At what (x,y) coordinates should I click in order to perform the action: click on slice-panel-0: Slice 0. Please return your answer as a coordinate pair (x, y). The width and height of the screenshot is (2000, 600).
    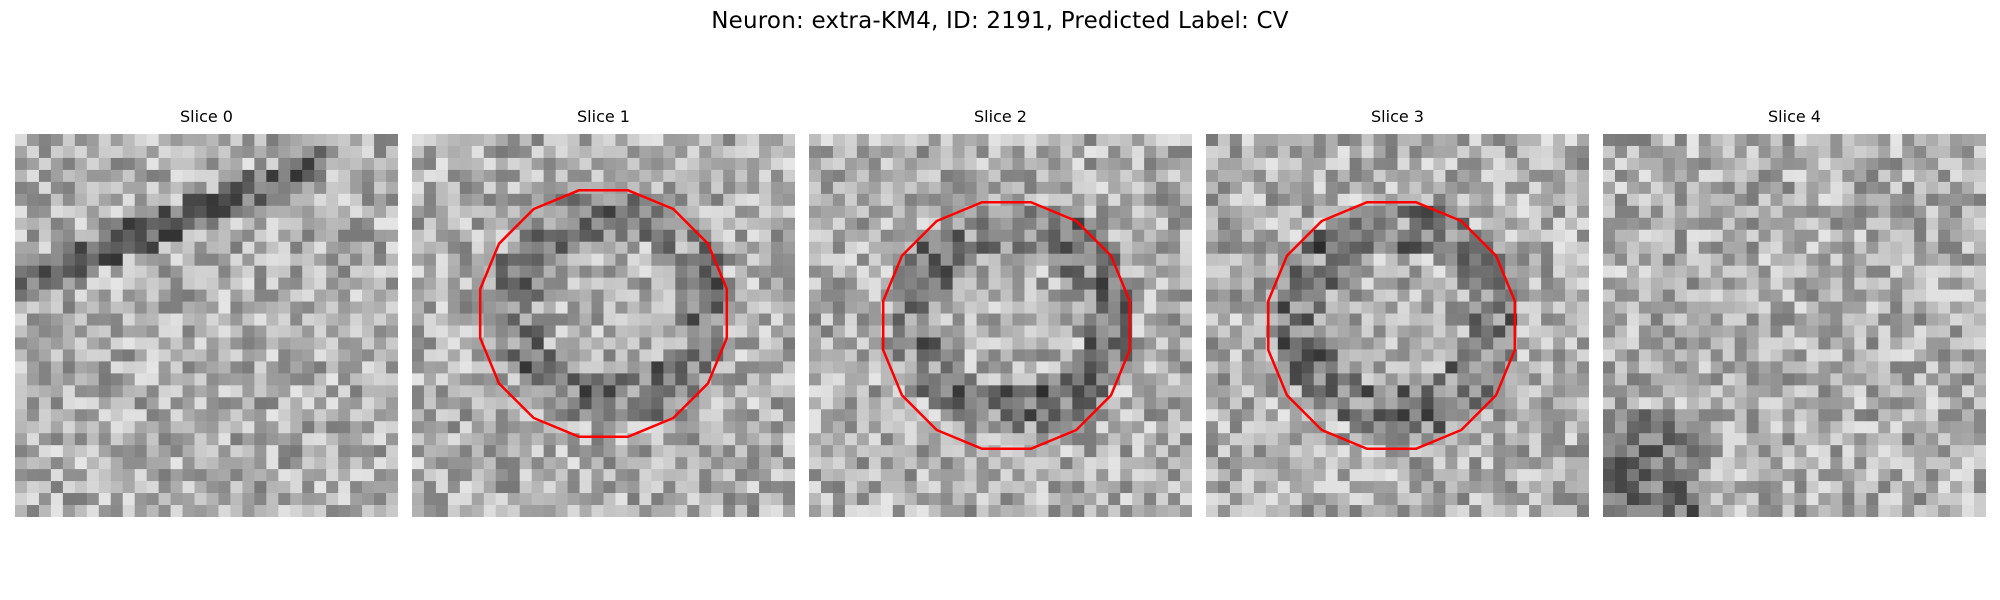
    Looking at the image, I should click on (206, 311).